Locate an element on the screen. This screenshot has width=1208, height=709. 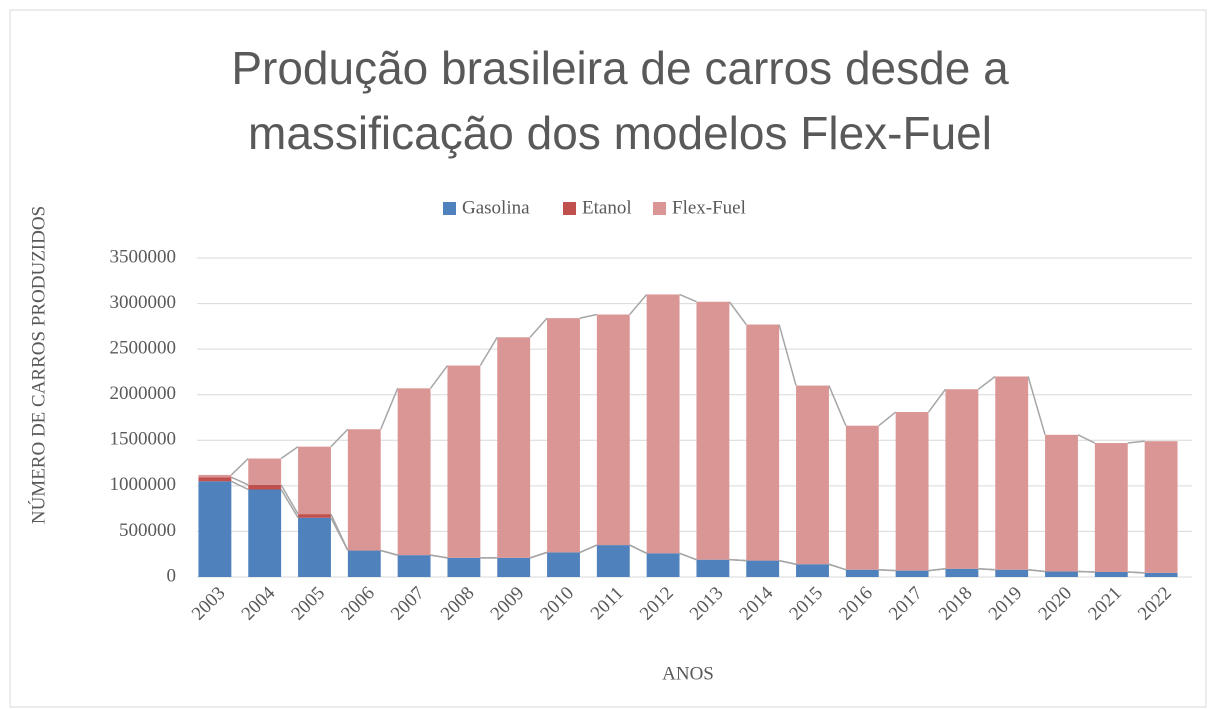
y-tick-label: 2500000 is located at coordinates (143, 348).